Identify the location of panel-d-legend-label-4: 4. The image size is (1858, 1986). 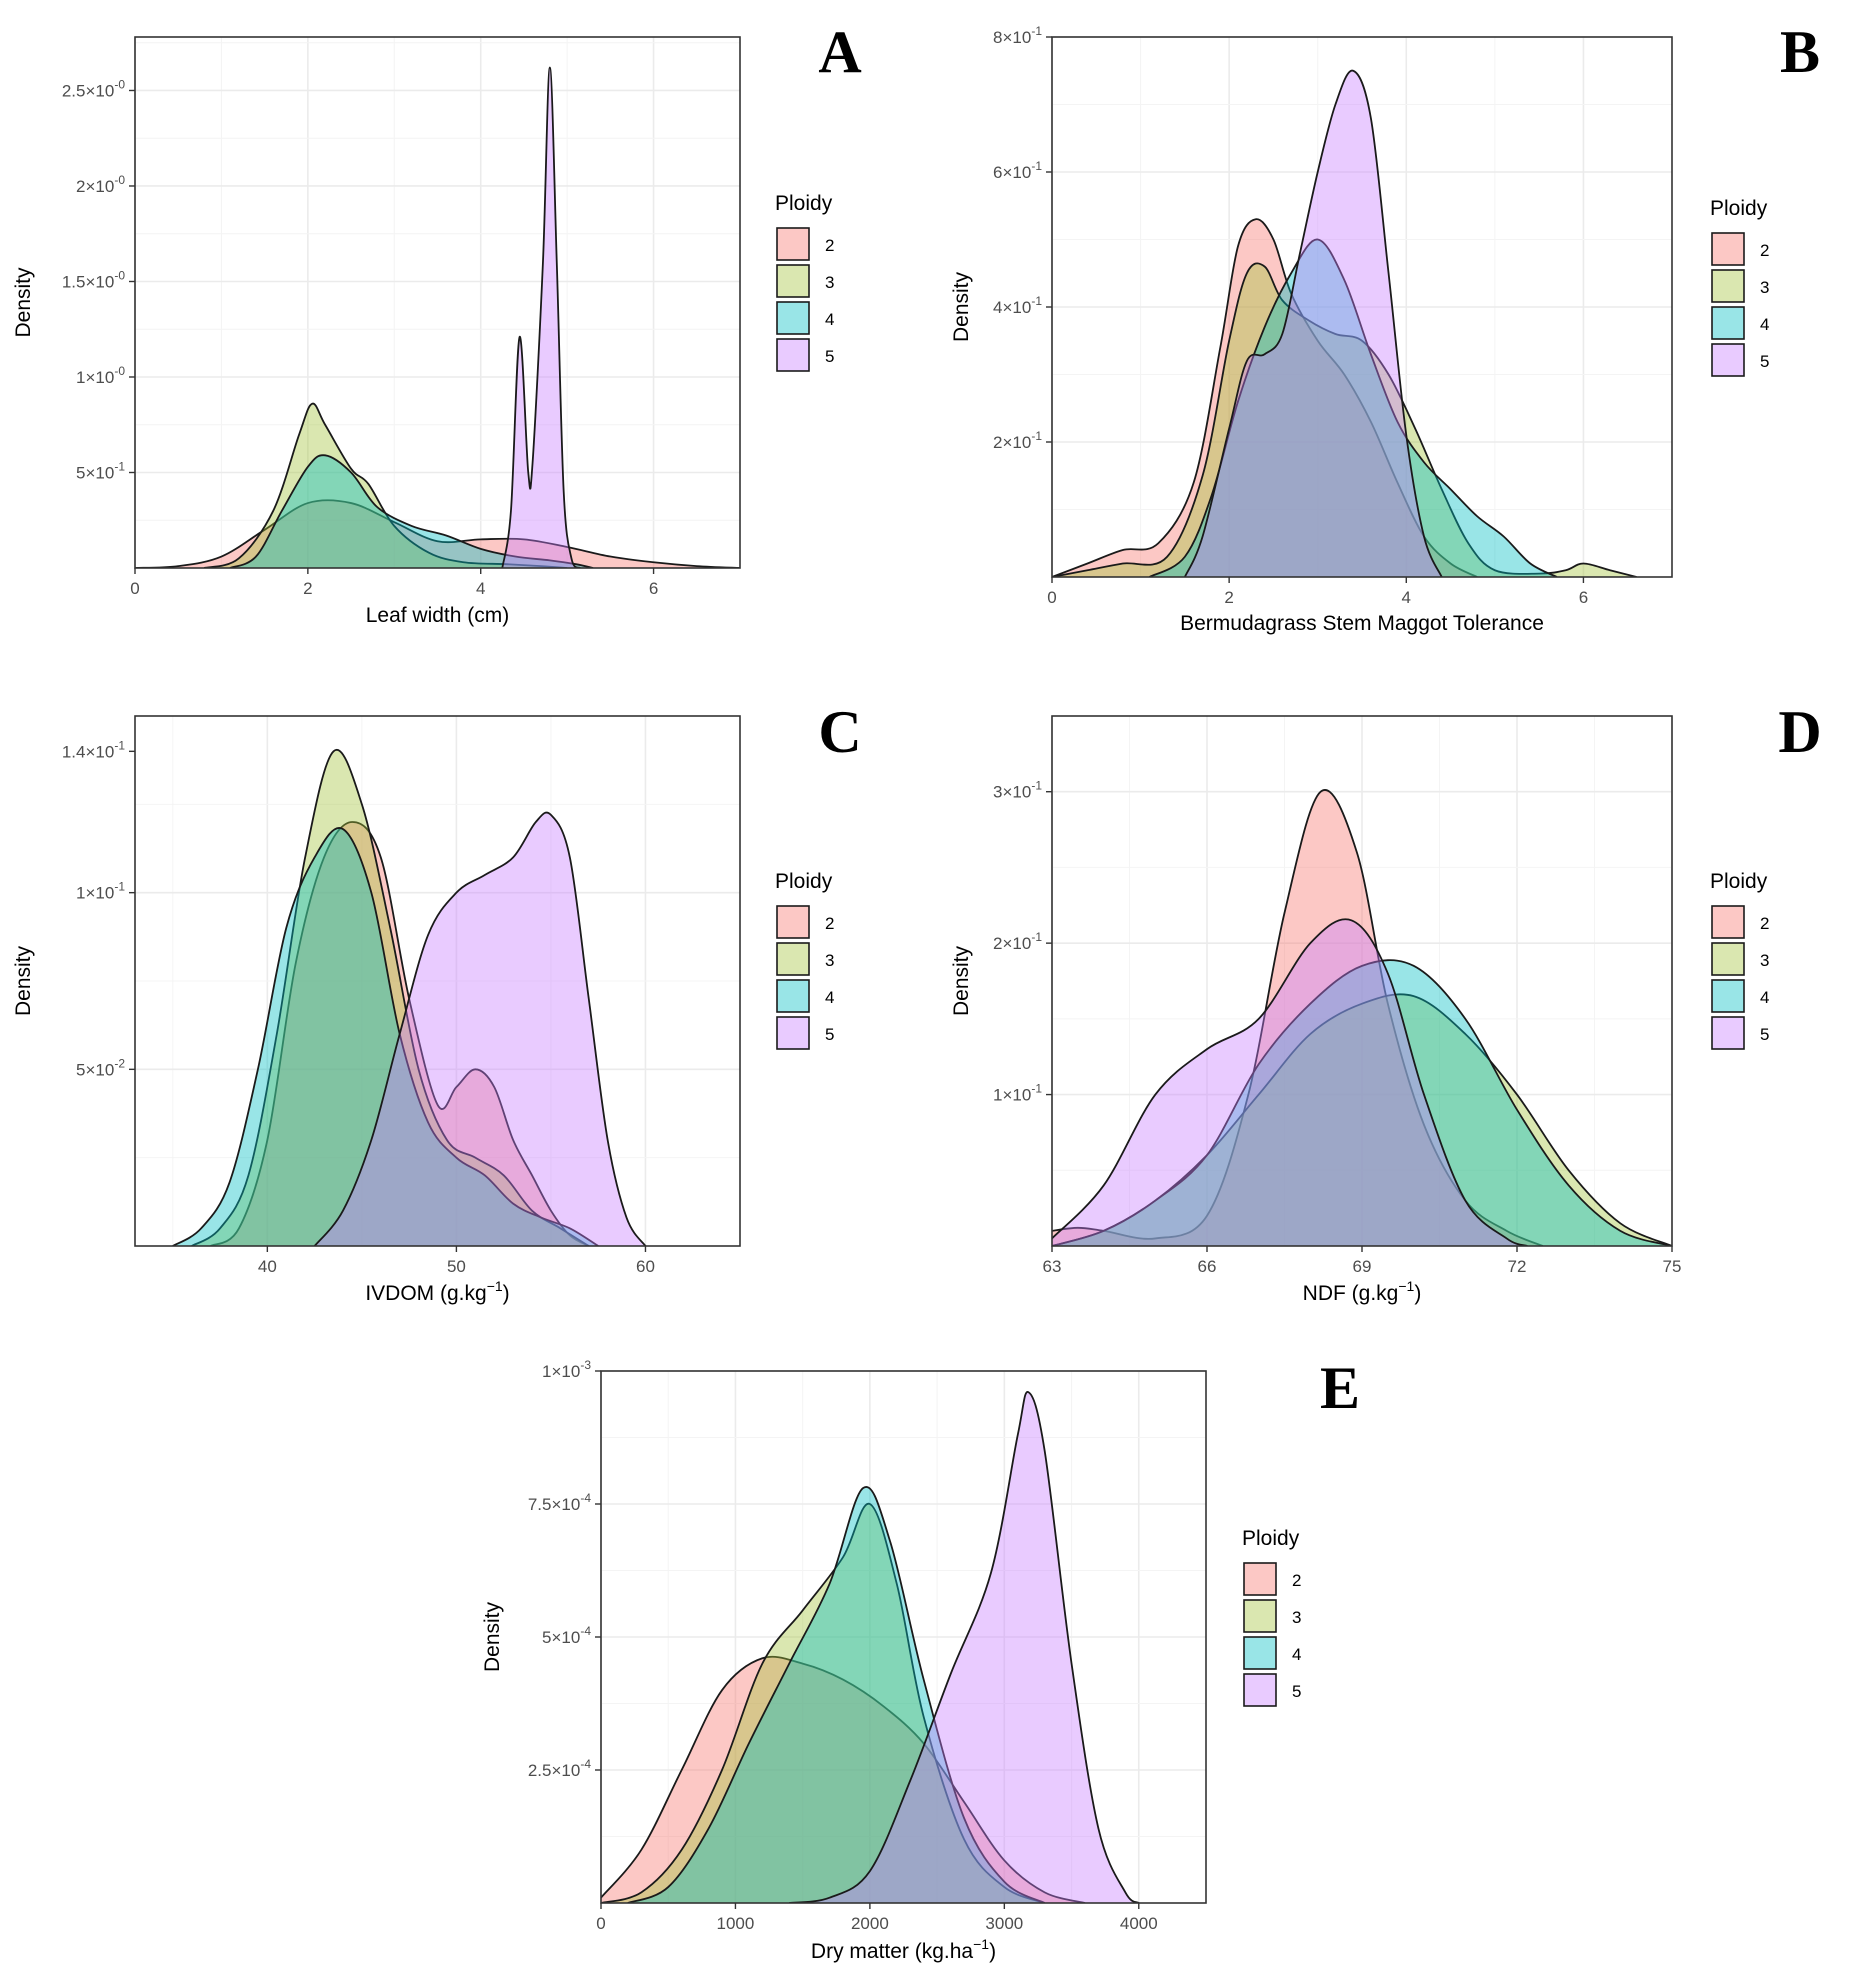
(1764, 997).